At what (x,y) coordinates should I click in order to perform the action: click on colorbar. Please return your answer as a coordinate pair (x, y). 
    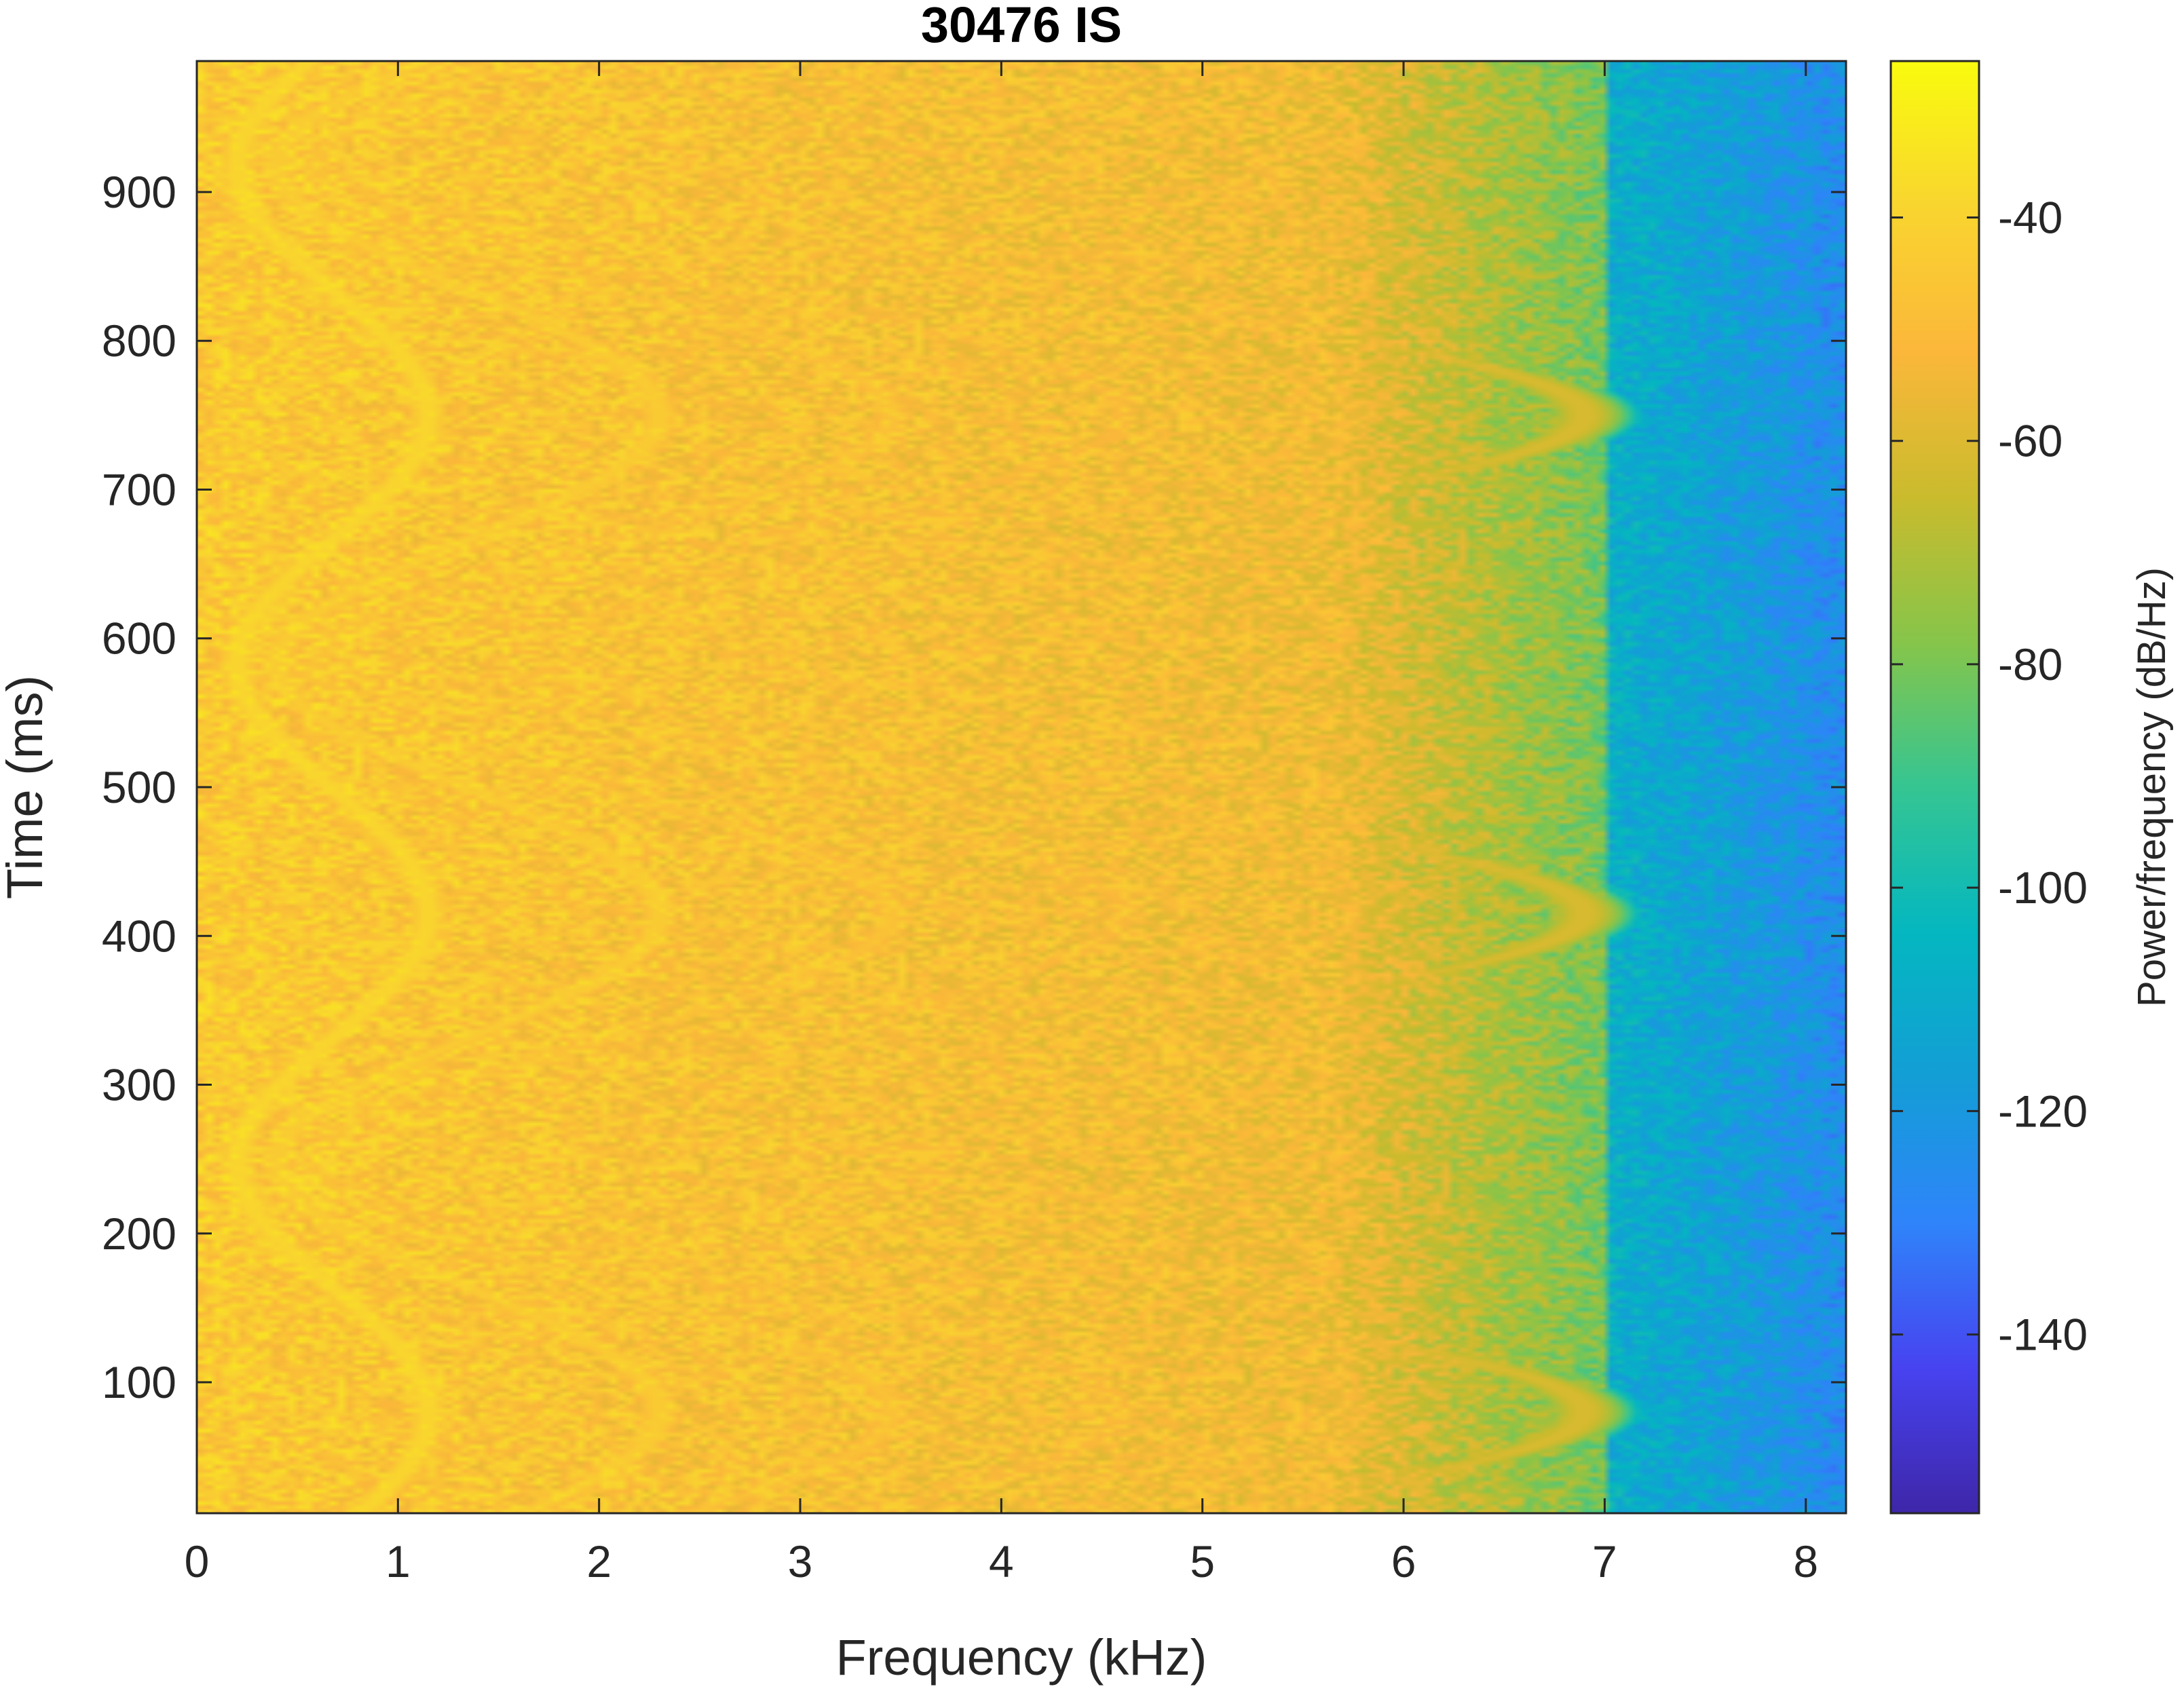
    Looking at the image, I should click on (1934, 787).